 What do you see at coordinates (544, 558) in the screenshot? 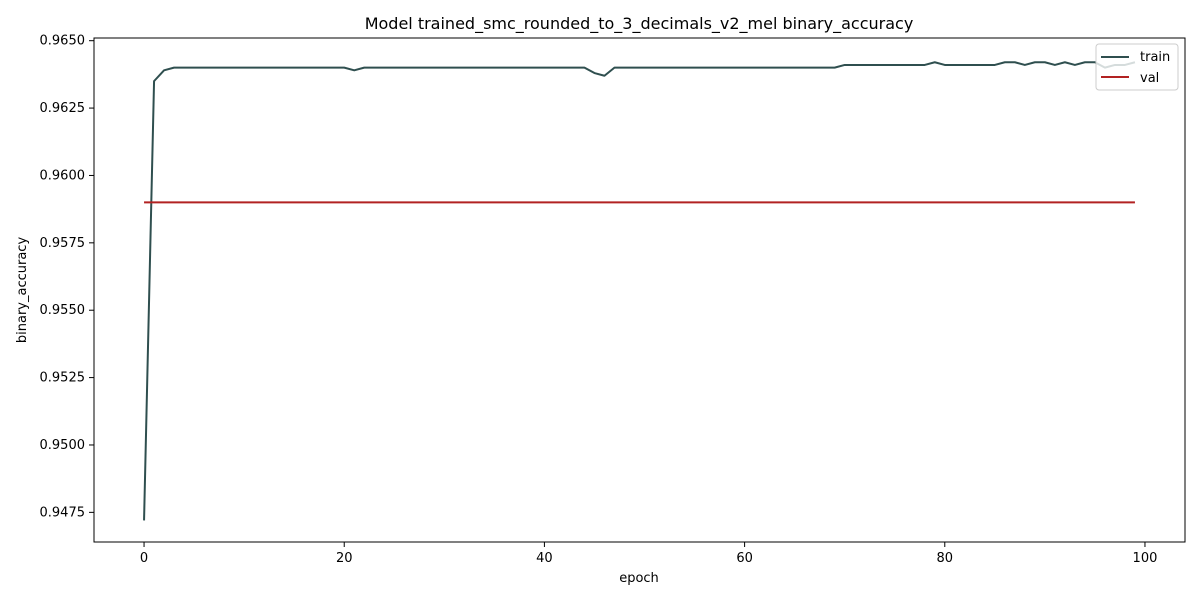
I see `x-tick-label: 40` at bounding box center [544, 558].